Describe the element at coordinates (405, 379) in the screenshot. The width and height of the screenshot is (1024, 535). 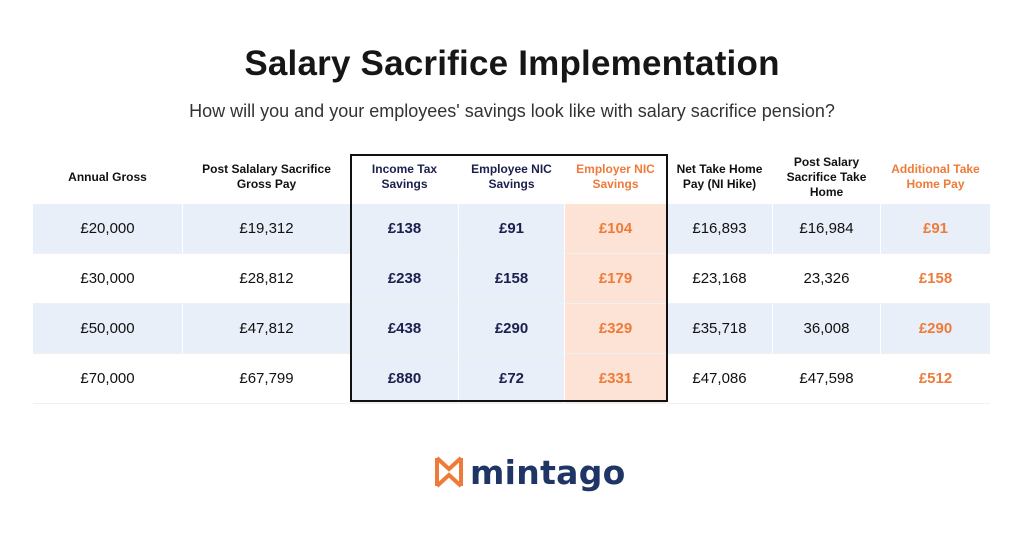
I see `cell-income-tax-savings: £880` at that location.